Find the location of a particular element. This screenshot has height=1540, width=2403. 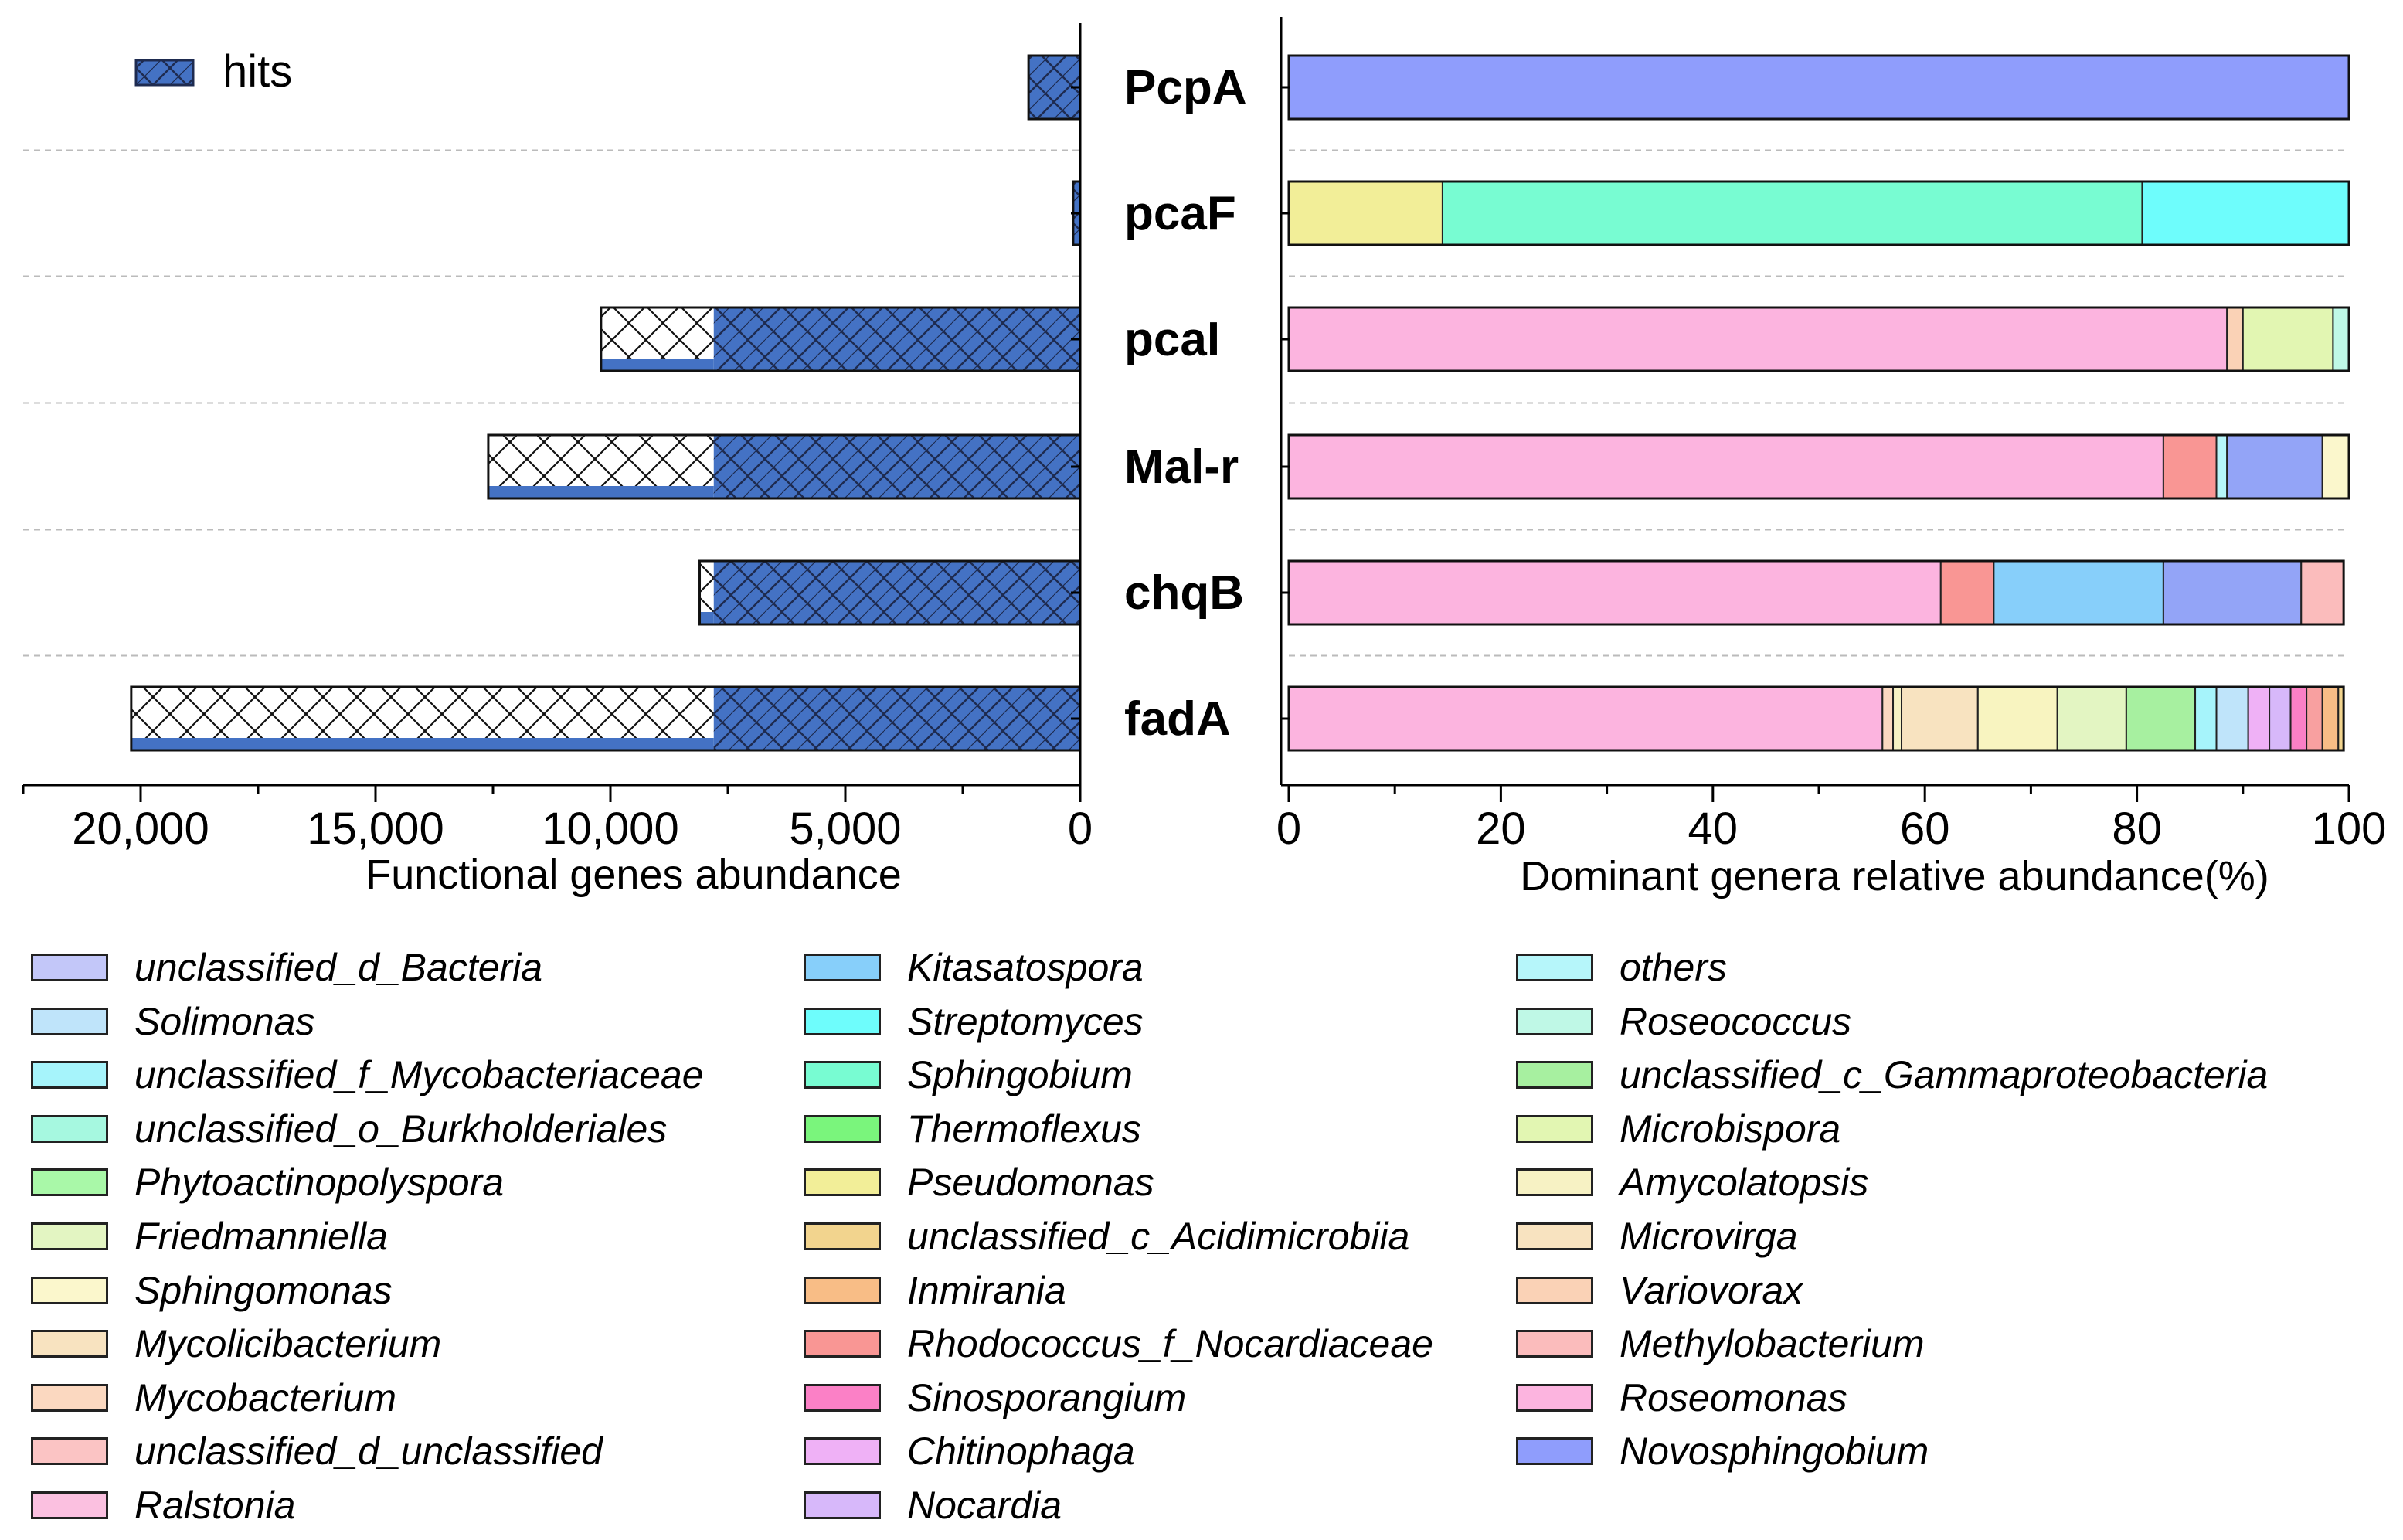

segment-kitasatospora is located at coordinates (2078, 592).